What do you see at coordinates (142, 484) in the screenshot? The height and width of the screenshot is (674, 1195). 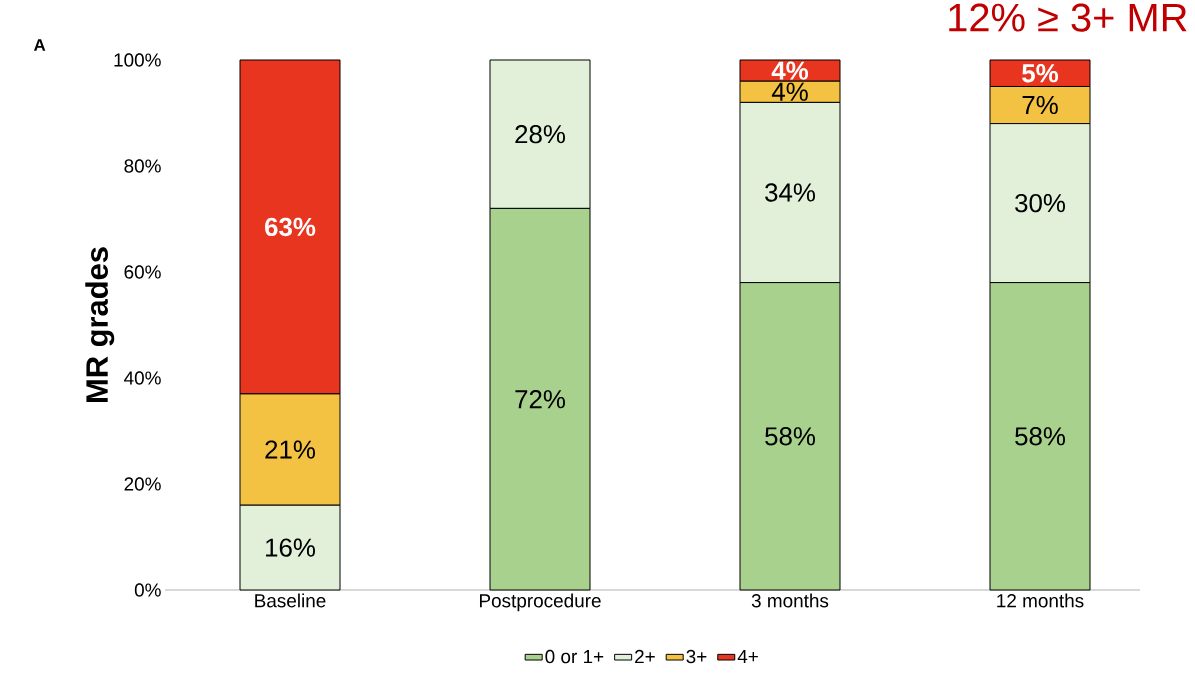 I see `y-tick-label: 20%` at bounding box center [142, 484].